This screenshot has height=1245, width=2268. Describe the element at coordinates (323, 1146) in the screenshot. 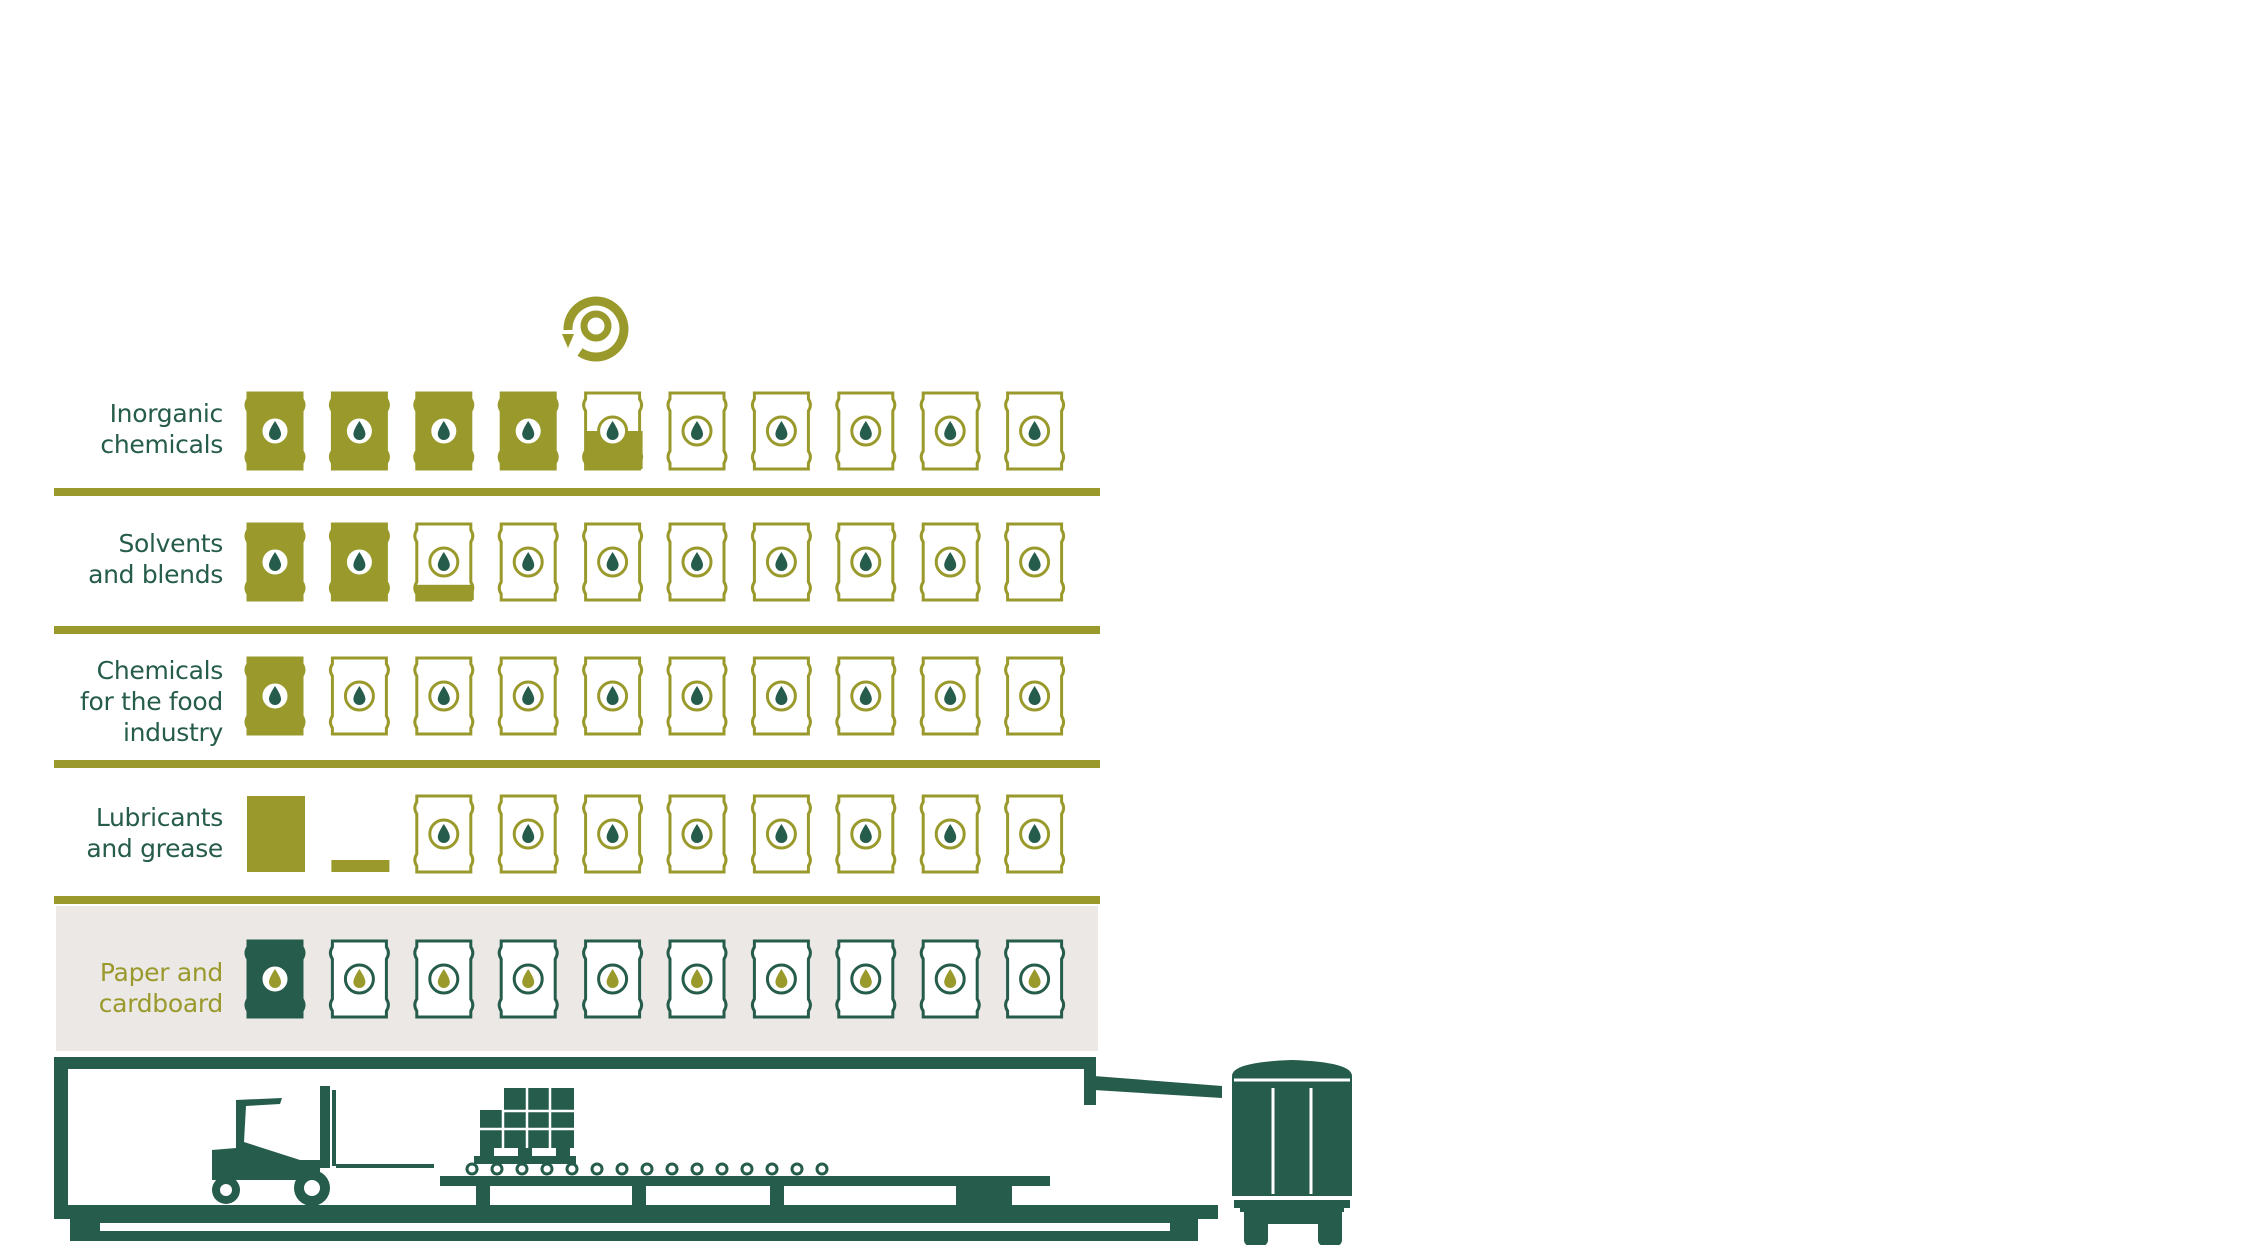

I see `forklift-icon` at that location.